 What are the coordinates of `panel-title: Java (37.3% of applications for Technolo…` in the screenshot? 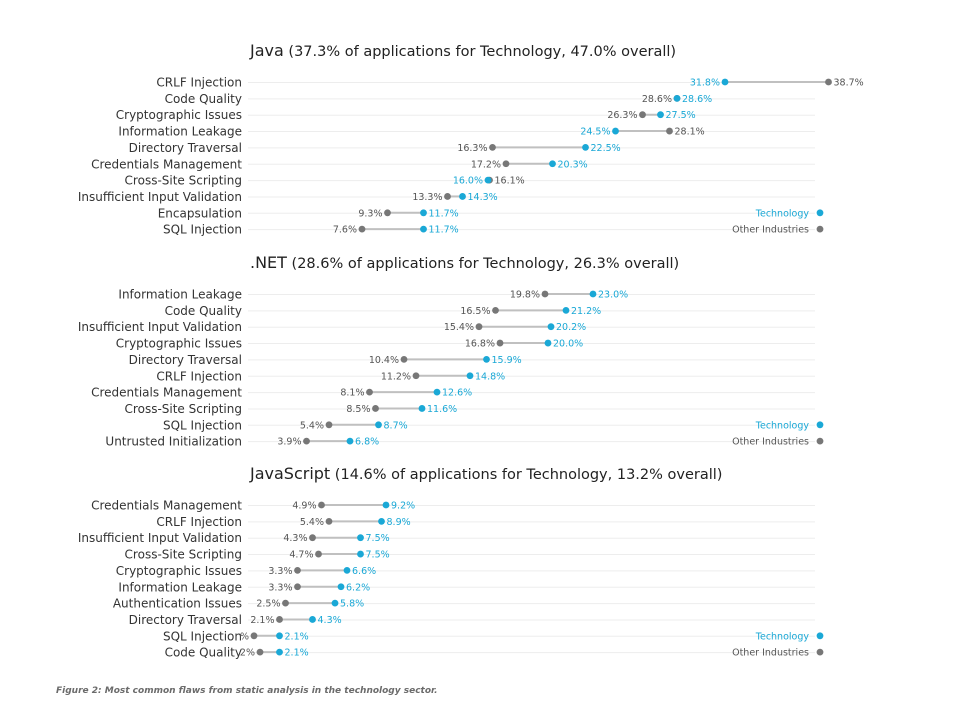 It's located at (462, 50).